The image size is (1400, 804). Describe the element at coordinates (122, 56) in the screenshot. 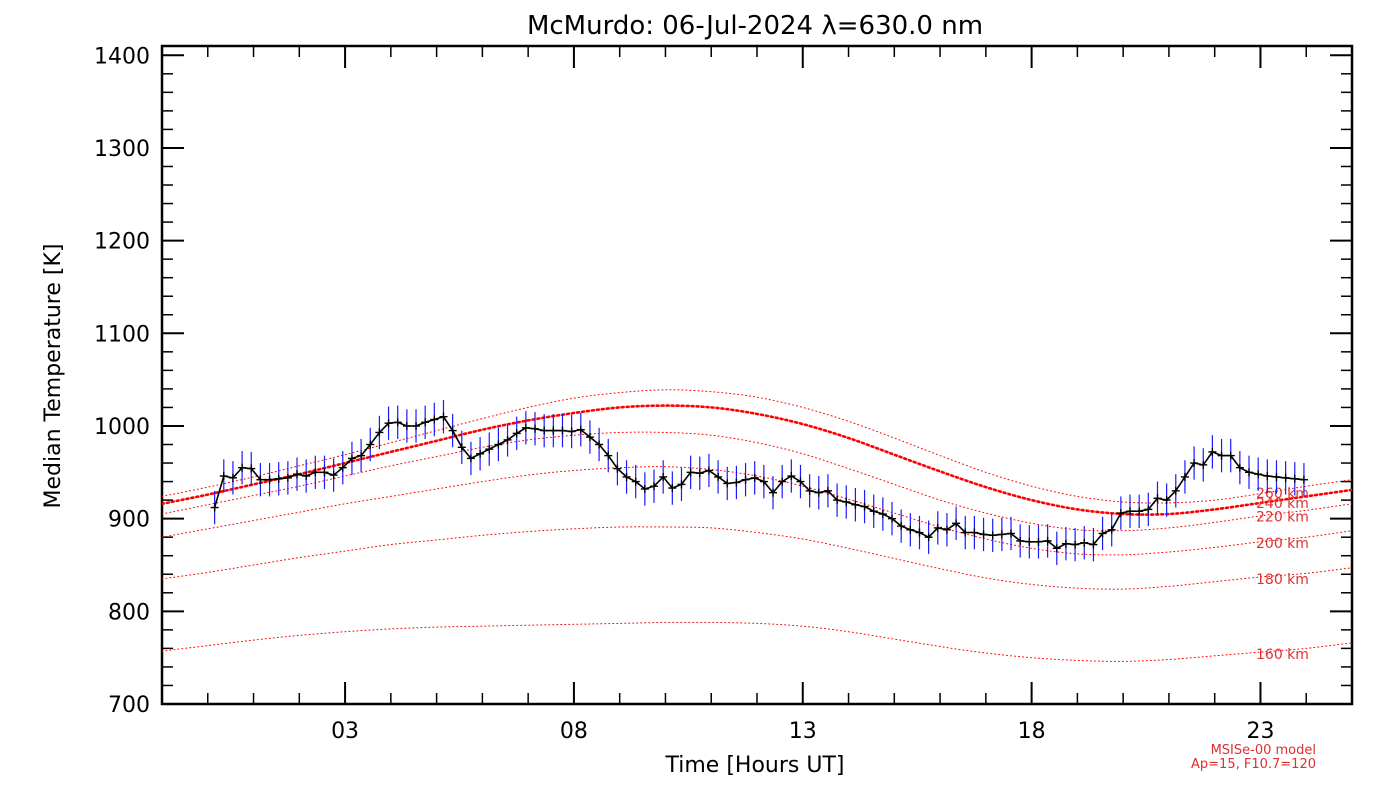

I see `y-tick-label: 1400` at that location.